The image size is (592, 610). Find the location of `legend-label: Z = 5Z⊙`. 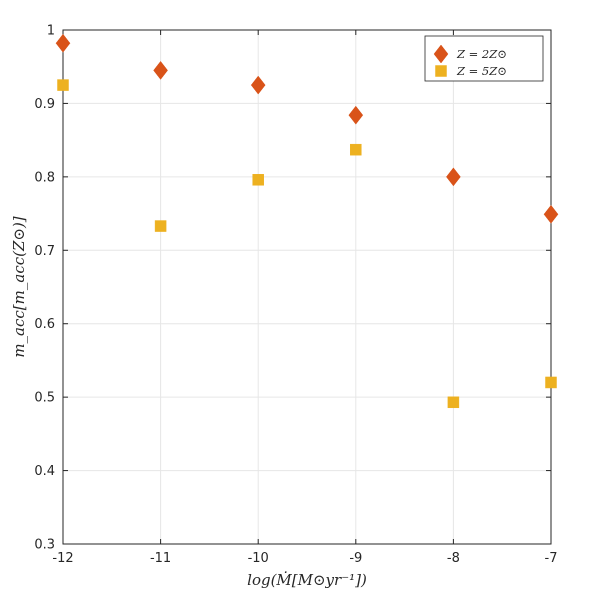

legend-label: Z = 5Z⊙ is located at coordinates (481, 71).